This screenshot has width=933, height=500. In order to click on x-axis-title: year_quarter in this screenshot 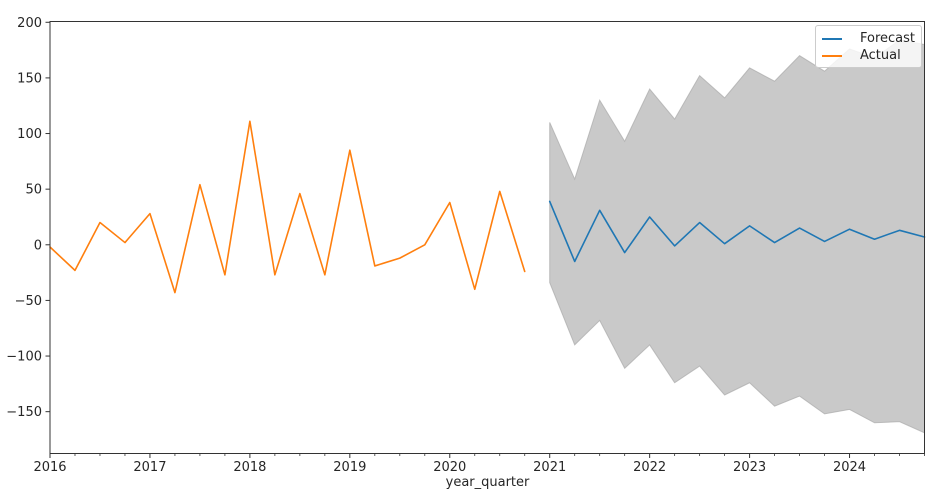, I will do `click(487, 482)`.